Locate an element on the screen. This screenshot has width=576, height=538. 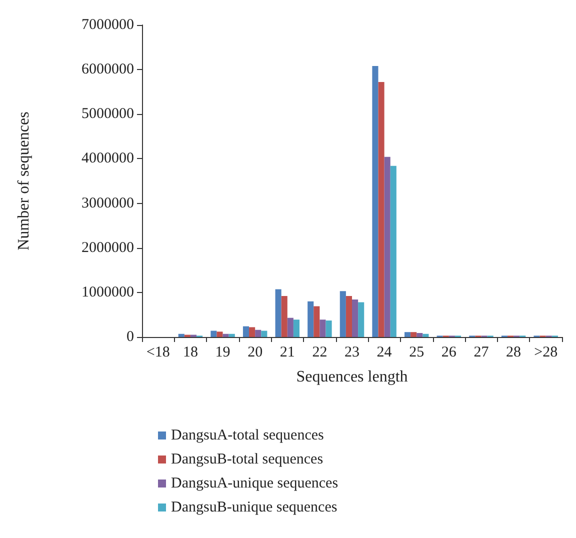
y-tick-label: 2000000 is located at coordinates (108, 248).